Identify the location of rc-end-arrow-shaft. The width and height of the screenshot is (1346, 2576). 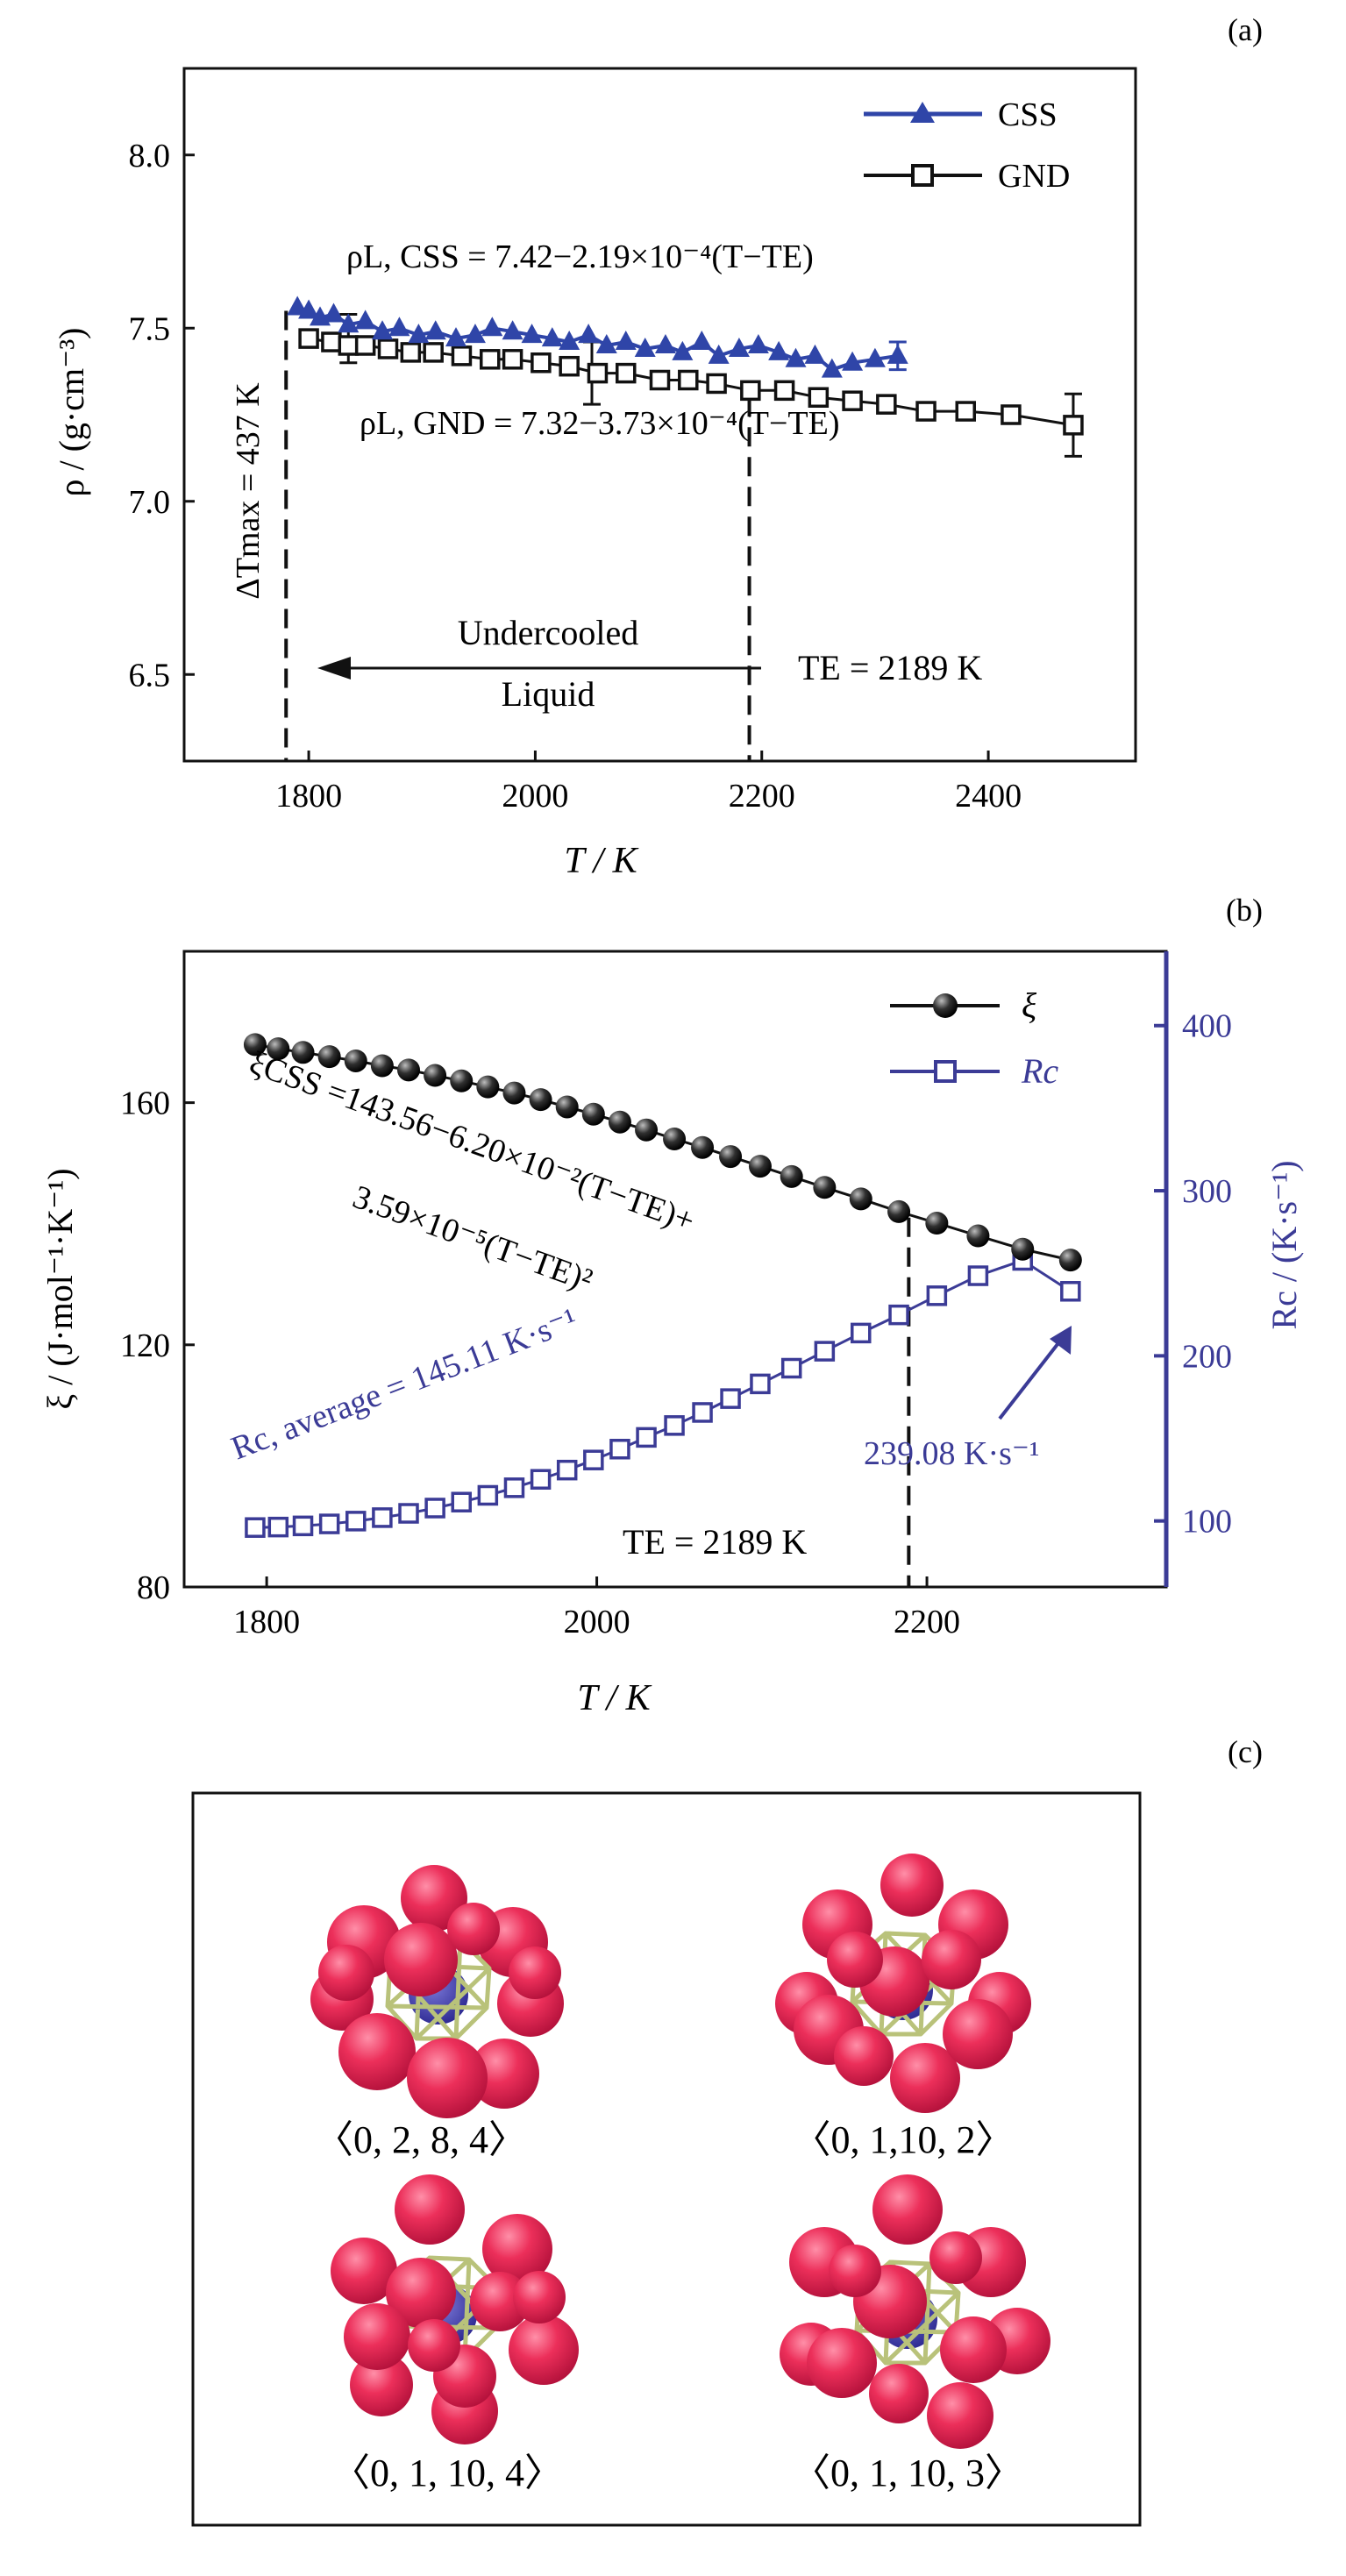
(1030, 1379).